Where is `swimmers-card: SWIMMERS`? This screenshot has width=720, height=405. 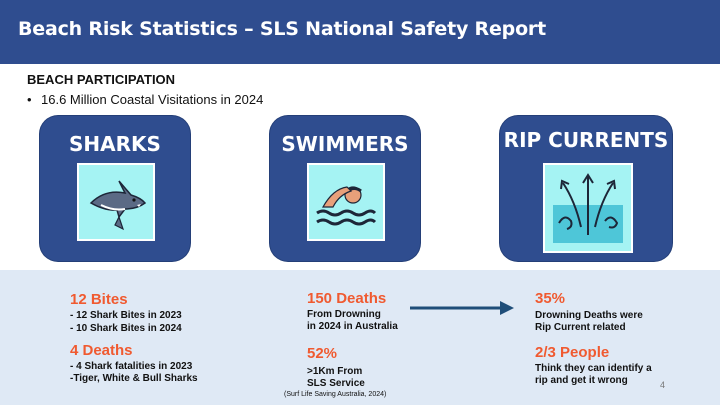 swimmers-card: SWIMMERS is located at coordinates (345, 188).